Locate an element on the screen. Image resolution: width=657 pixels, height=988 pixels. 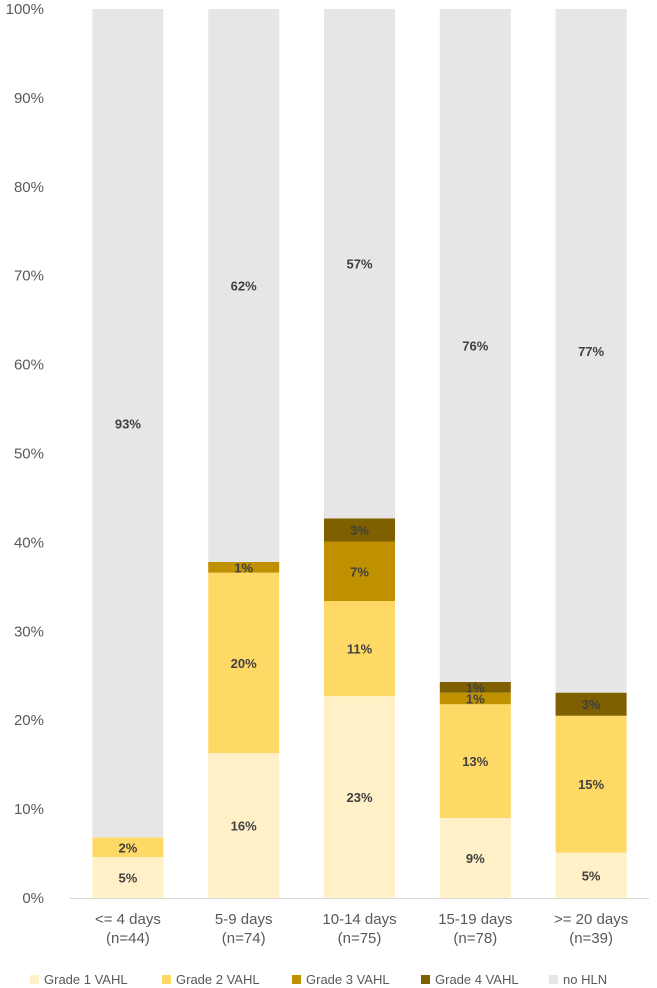
y-tick-label: 30% is located at coordinates (29, 631).